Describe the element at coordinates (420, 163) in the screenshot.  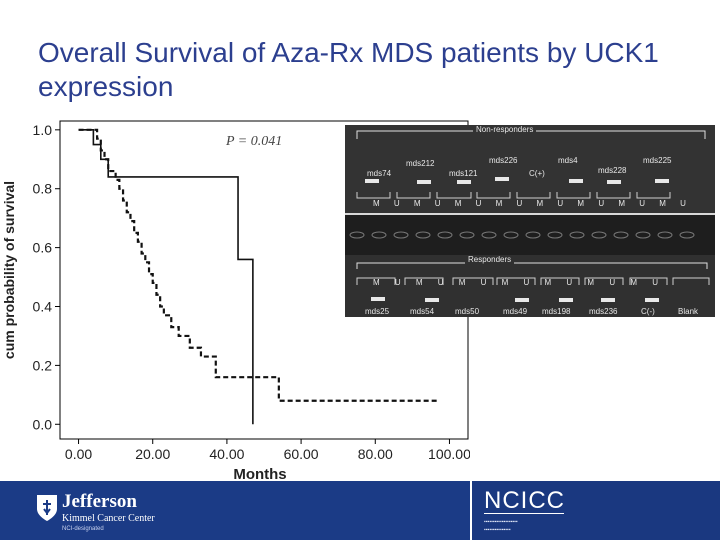
I see `sample-label: mds212` at that location.